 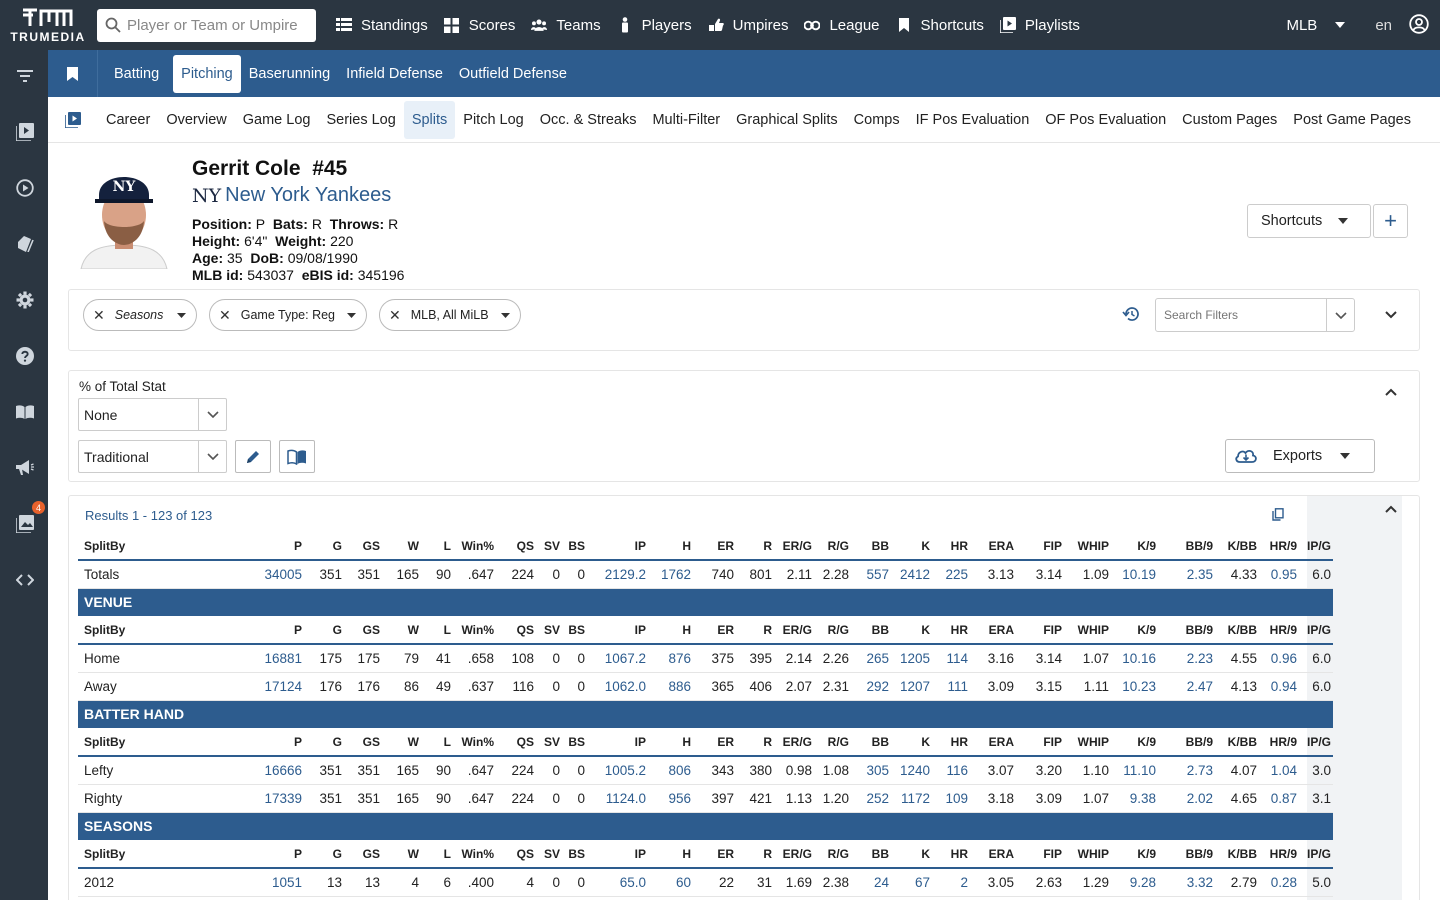 I want to click on subtab-post-game-pages: Post Game Pages, so click(x=1352, y=119).